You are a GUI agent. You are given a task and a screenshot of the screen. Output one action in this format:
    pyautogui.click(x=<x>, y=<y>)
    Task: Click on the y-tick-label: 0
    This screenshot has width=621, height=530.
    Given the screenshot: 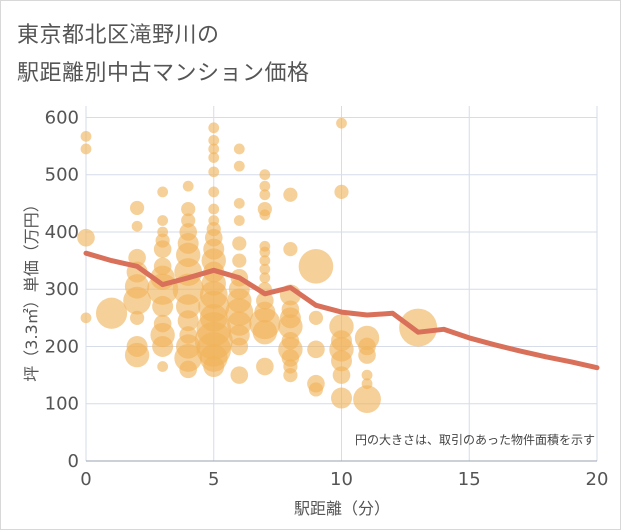 What is the action you would take?
    pyautogui.click(x=73, y=461)
    